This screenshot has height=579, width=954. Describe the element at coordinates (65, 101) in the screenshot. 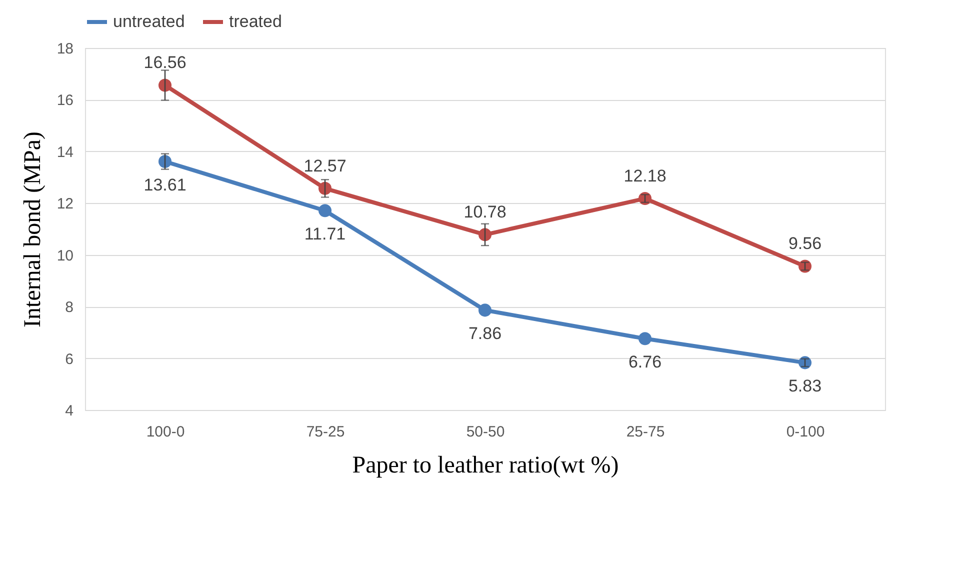

I see `y-tick-label: 16` at that location.